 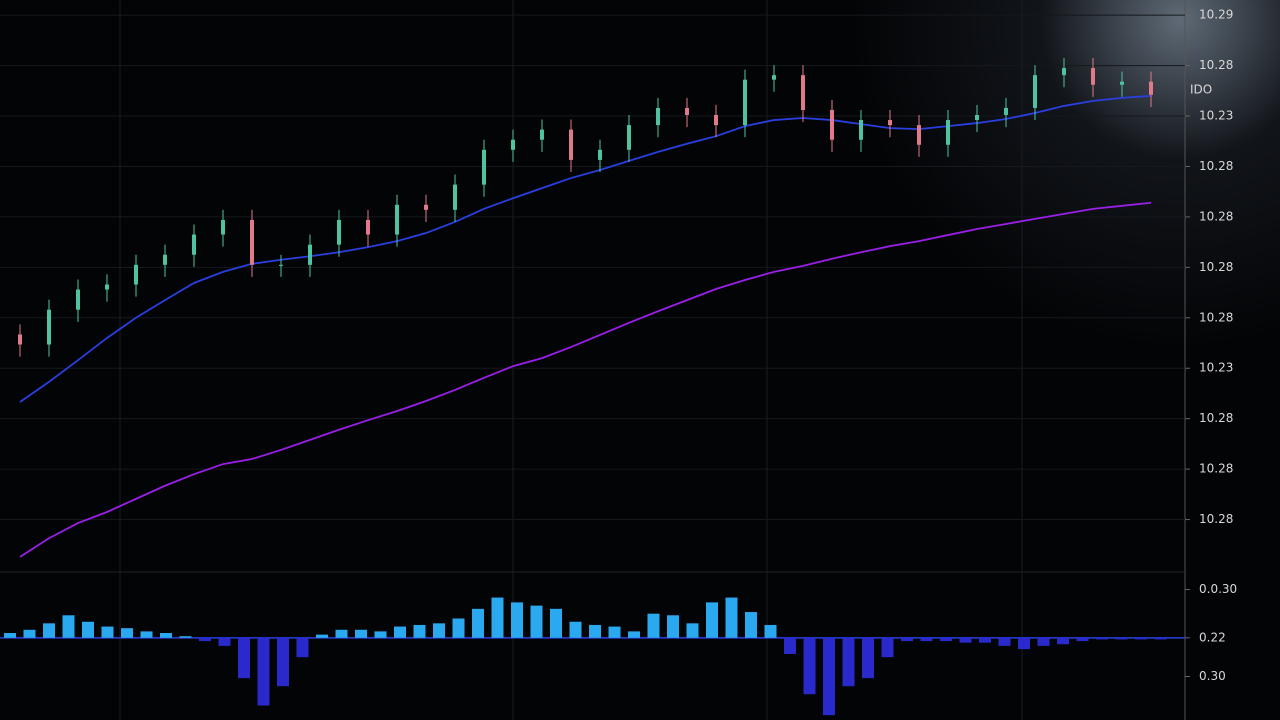 I want to click on y-tick-label: 0.30, so click(x=1212, y=676).